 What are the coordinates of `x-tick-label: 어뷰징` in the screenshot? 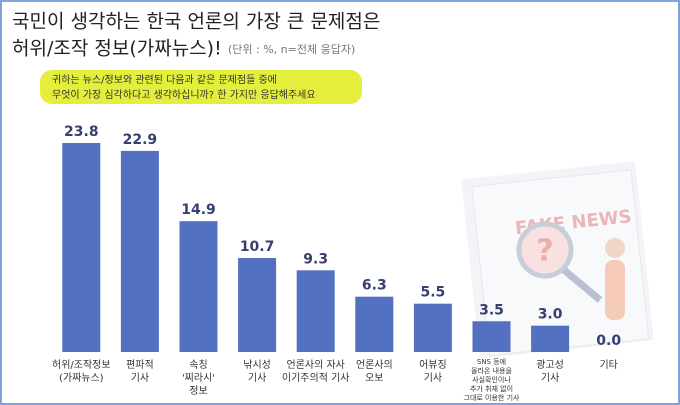 It's located at (433, 365).